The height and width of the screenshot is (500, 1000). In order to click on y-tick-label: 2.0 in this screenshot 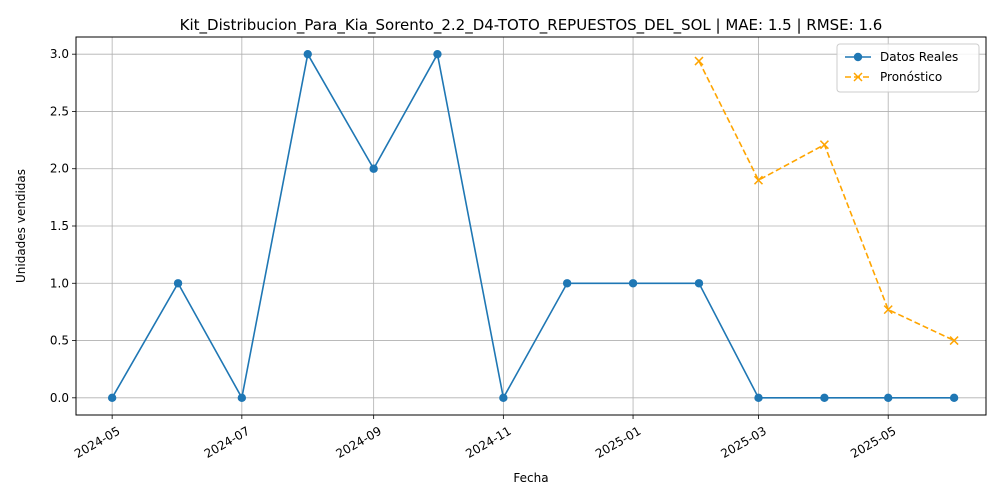, I will do `click(59, 169)`.